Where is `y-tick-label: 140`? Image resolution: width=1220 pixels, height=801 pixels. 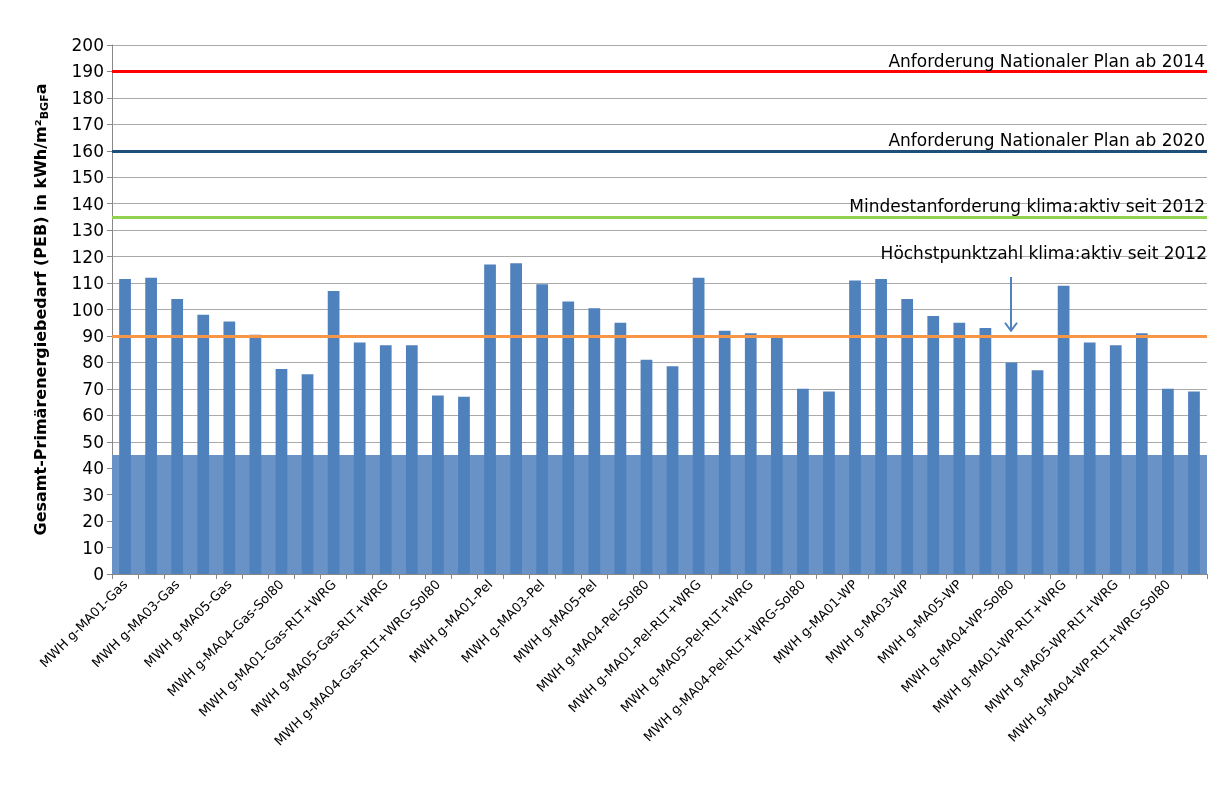
y-tick-label: 140 is located at coordinates (87, 203).